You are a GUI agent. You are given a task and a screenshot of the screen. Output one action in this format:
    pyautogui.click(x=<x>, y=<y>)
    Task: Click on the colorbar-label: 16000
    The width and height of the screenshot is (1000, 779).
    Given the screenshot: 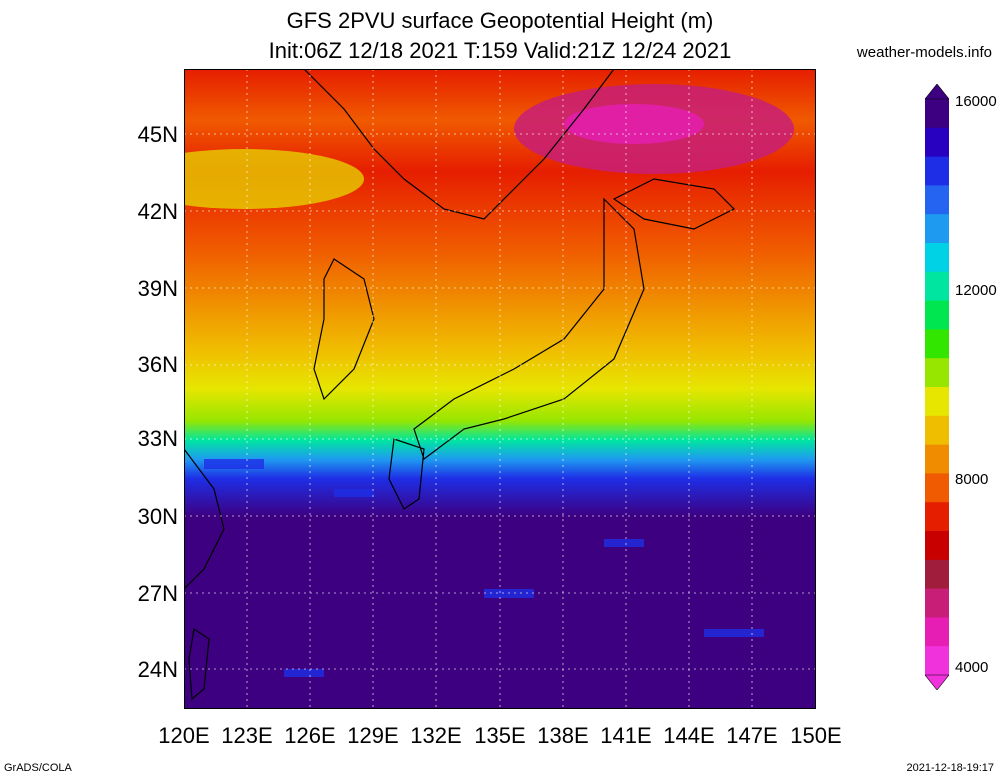 What is the action you would take?
    pyautogui.click(x=976, y=101)
    